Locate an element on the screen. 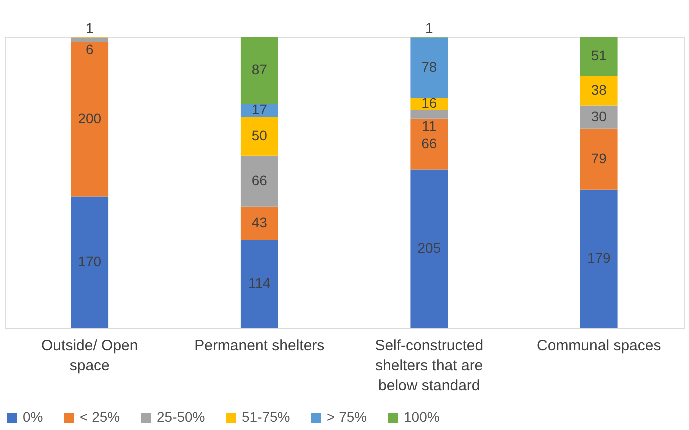 This screenshot has height=430, width=689. legend-label: 25-50% is located at coordinates (181, 417).